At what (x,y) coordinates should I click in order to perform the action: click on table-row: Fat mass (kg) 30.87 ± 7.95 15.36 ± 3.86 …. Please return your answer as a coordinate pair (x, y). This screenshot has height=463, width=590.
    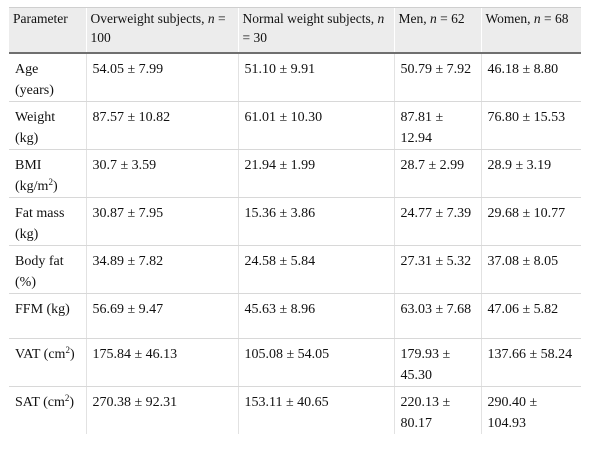
    Looking at the image, I should click on (295, 221).